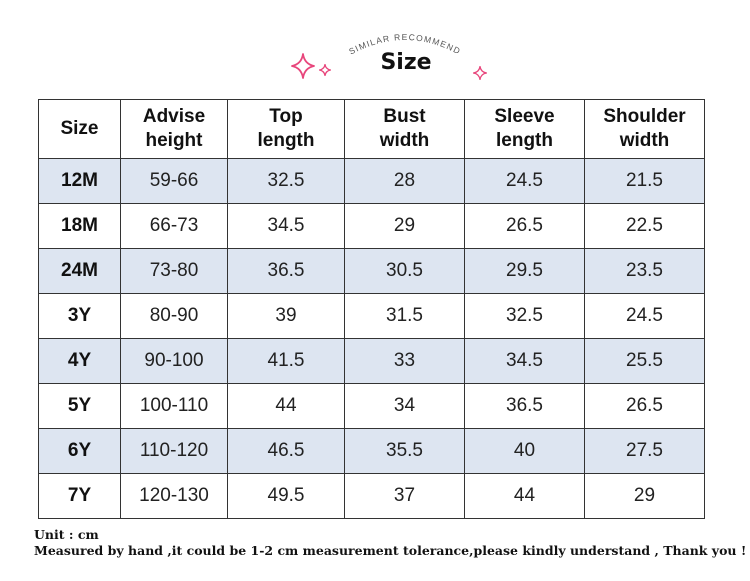 Image resolution: width=750 pixels, height=581 pixels. What do you see at coordinates (174, 226) in the screenshot?
I see `height-cell: 66-73` at bounding box center [174, 226].